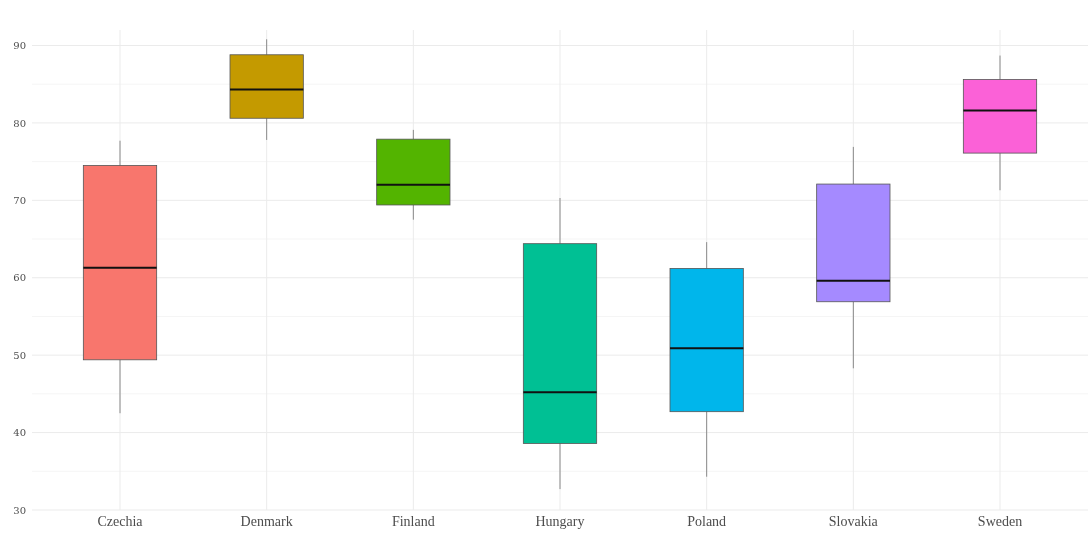 The image size is (1092, 534). Describe the element at coordinates (560, 521) in the screenshot. I see `x-tick-label: Hungary` at that location.